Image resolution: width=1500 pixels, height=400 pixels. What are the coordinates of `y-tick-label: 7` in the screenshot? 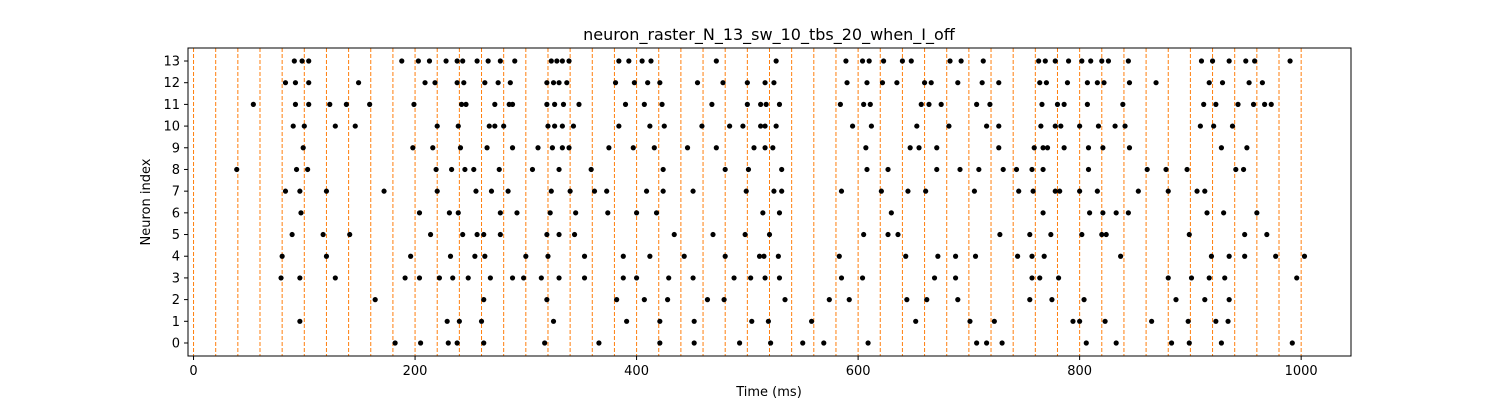 It's located at (176, 192).